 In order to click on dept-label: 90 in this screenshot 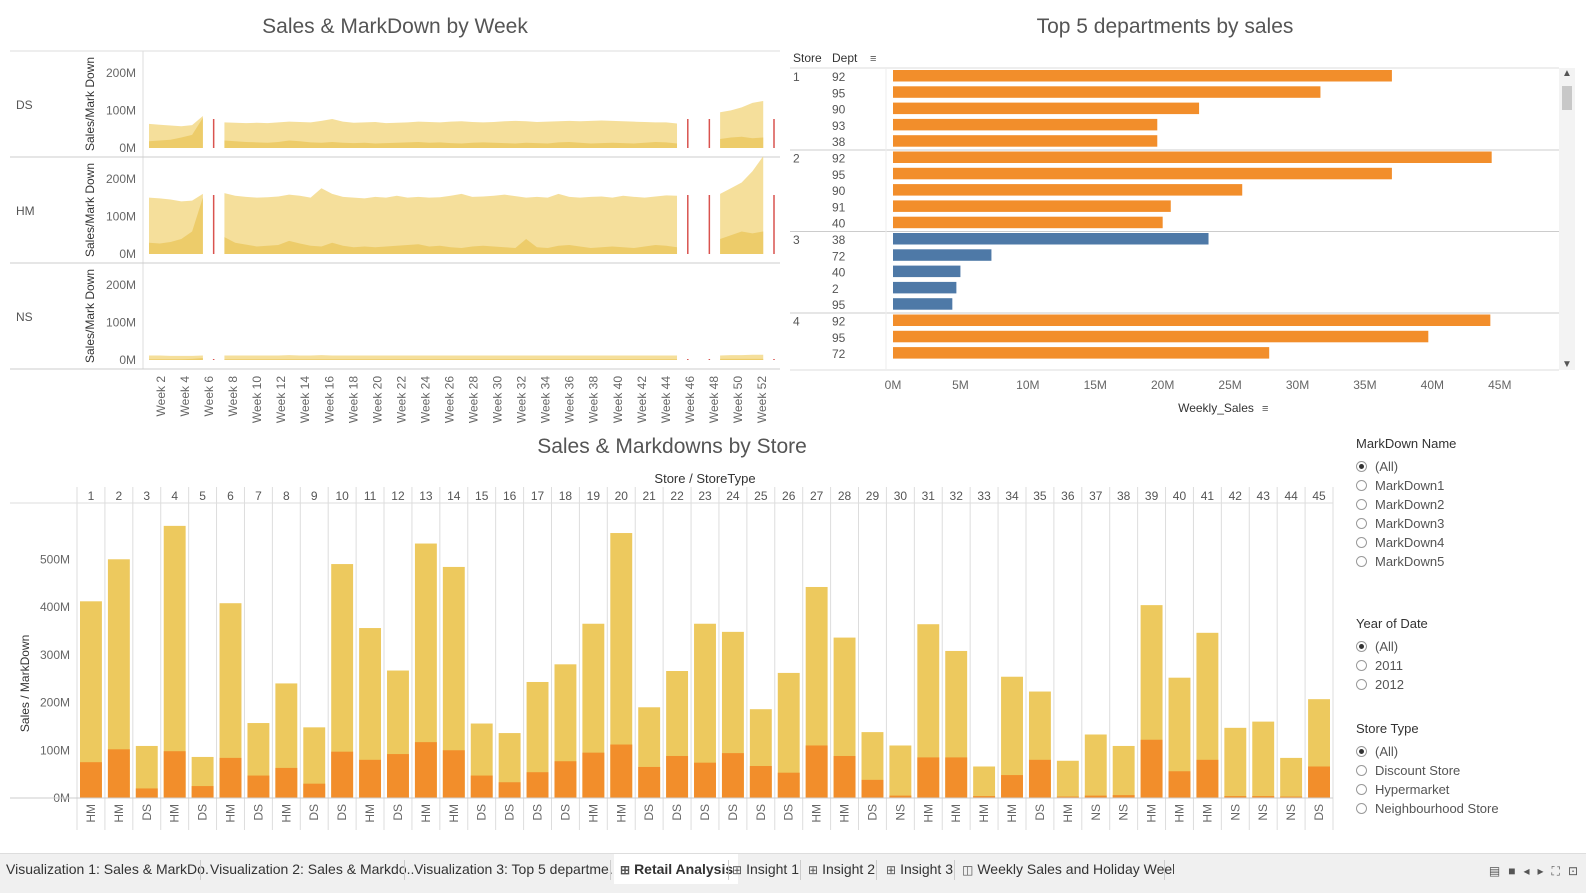, I will do `click(839, 191)`.